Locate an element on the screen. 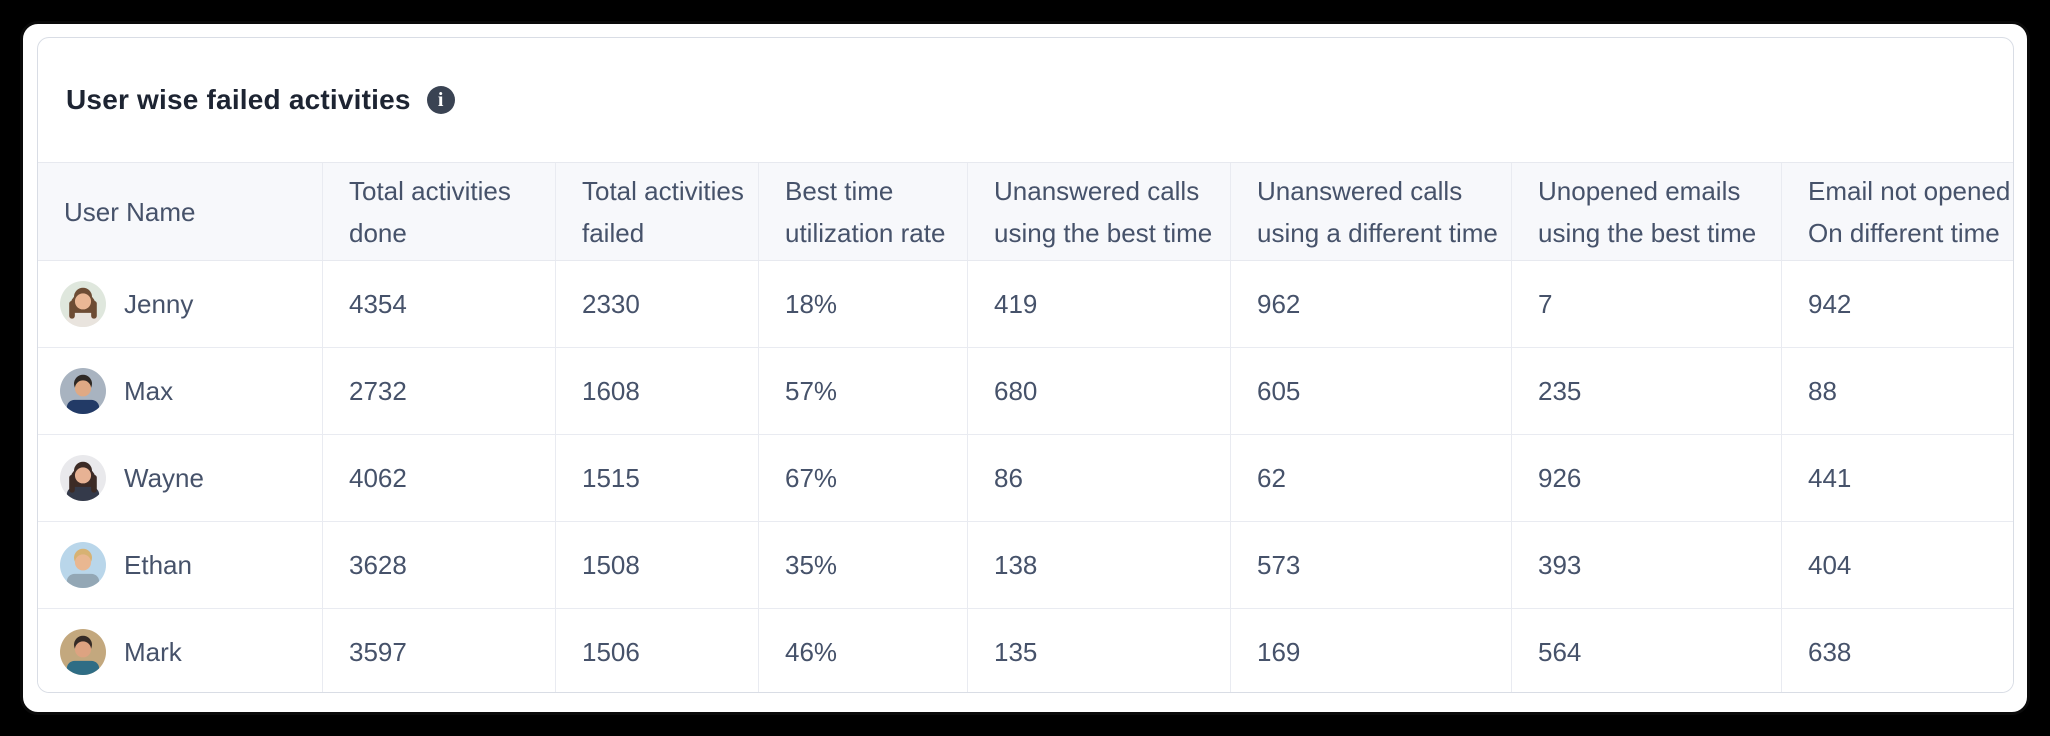 The height and width of the screenshot is (736, 2050). column-header-email-not-opened: Email not opened On different time is located at coordinates (1909, 211).